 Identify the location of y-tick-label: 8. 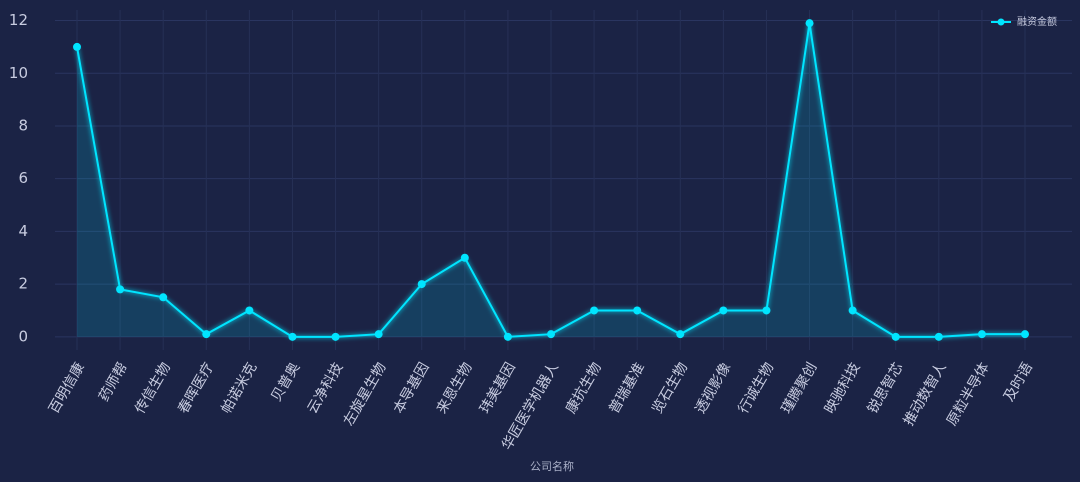
(23, 125).